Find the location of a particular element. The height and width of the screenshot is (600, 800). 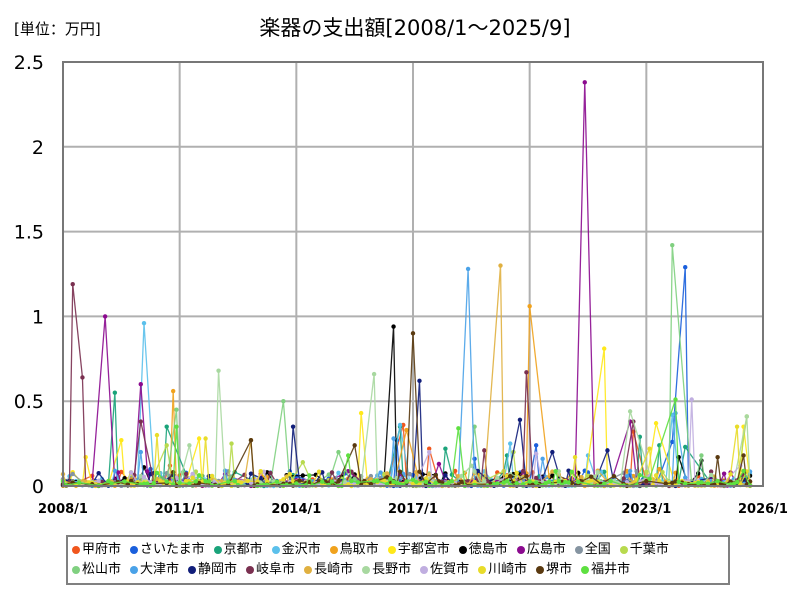

legend-label: 岐阜市 is located at coordinates (276, 569).